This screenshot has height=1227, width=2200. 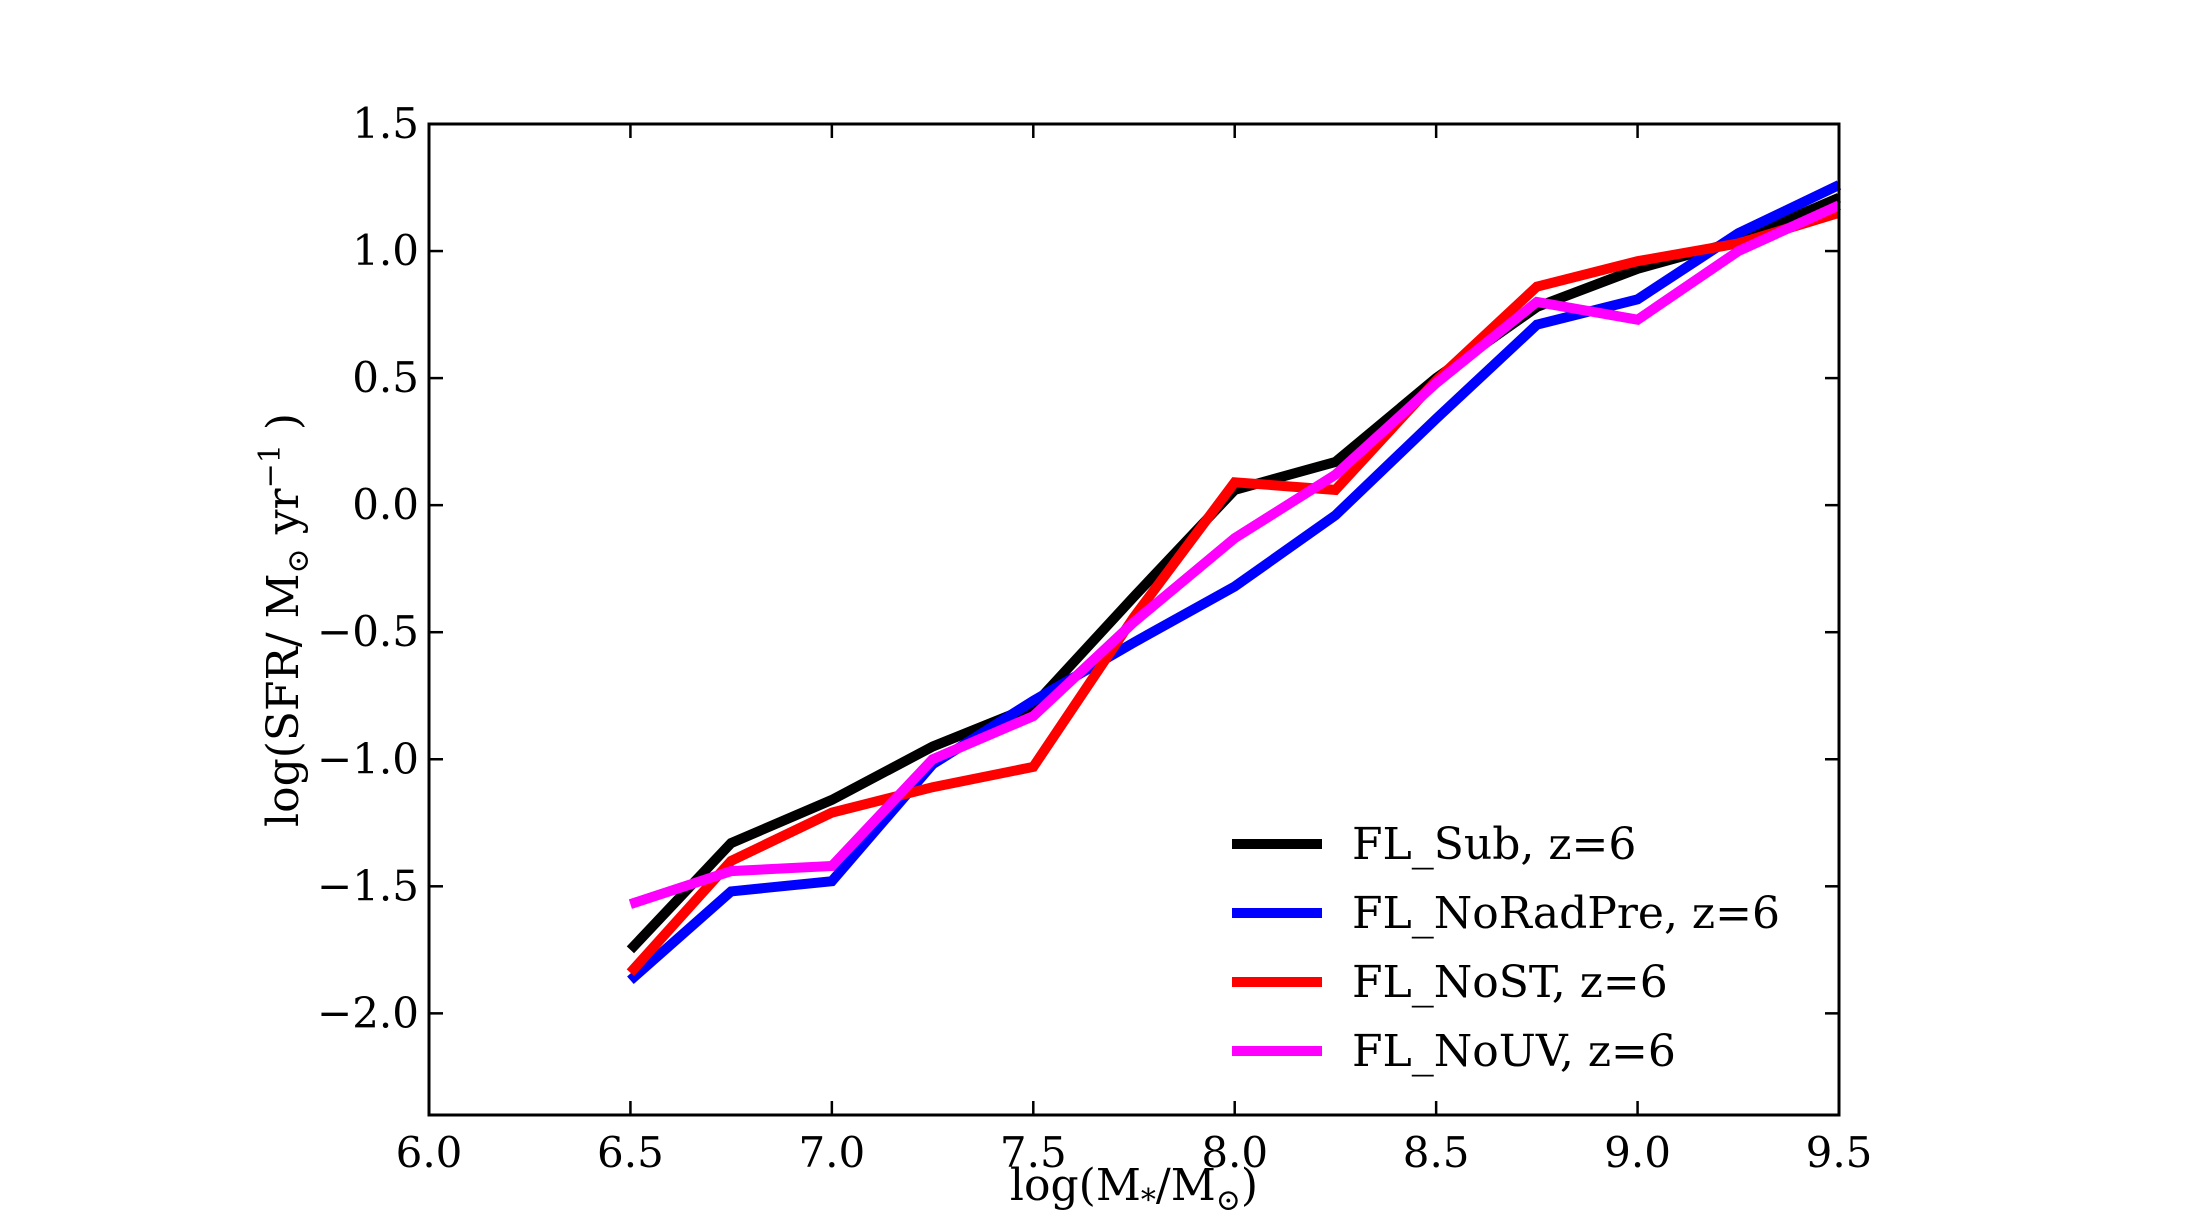 What do you see at coordinates (284, 620) in the screenshot?
I see `y-axis-label: log(SFR/ M⊙ yr−1 )` at bounding box center [284, 620].